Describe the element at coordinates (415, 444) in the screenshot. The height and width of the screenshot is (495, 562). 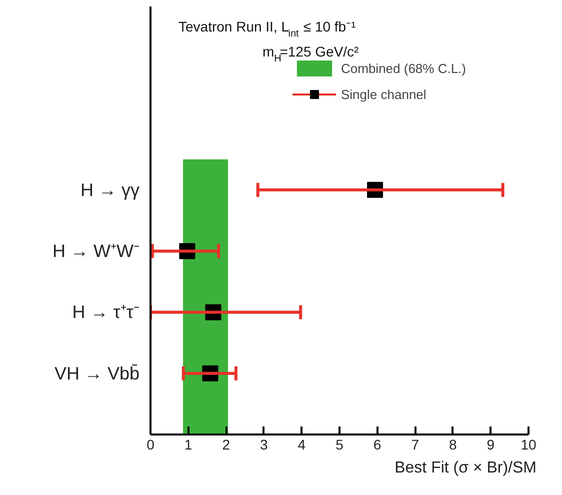
I see `x-tick-label: 7` at that location.